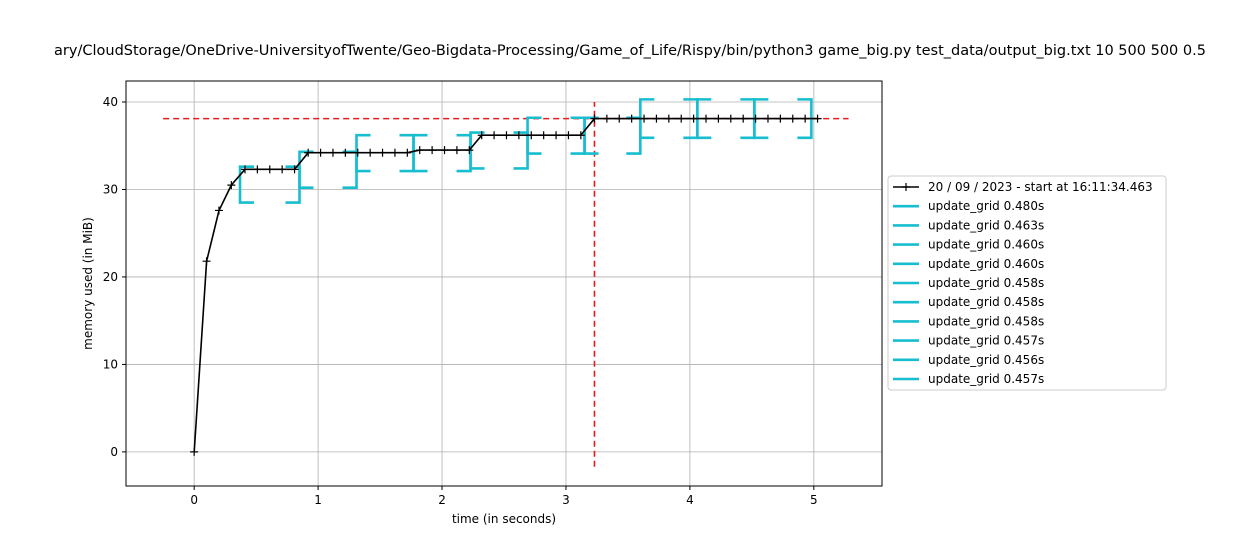 This screenshot has width=1260, height=540. I want to click on legend-item: update_grid 0.456s, so click(968, 360).